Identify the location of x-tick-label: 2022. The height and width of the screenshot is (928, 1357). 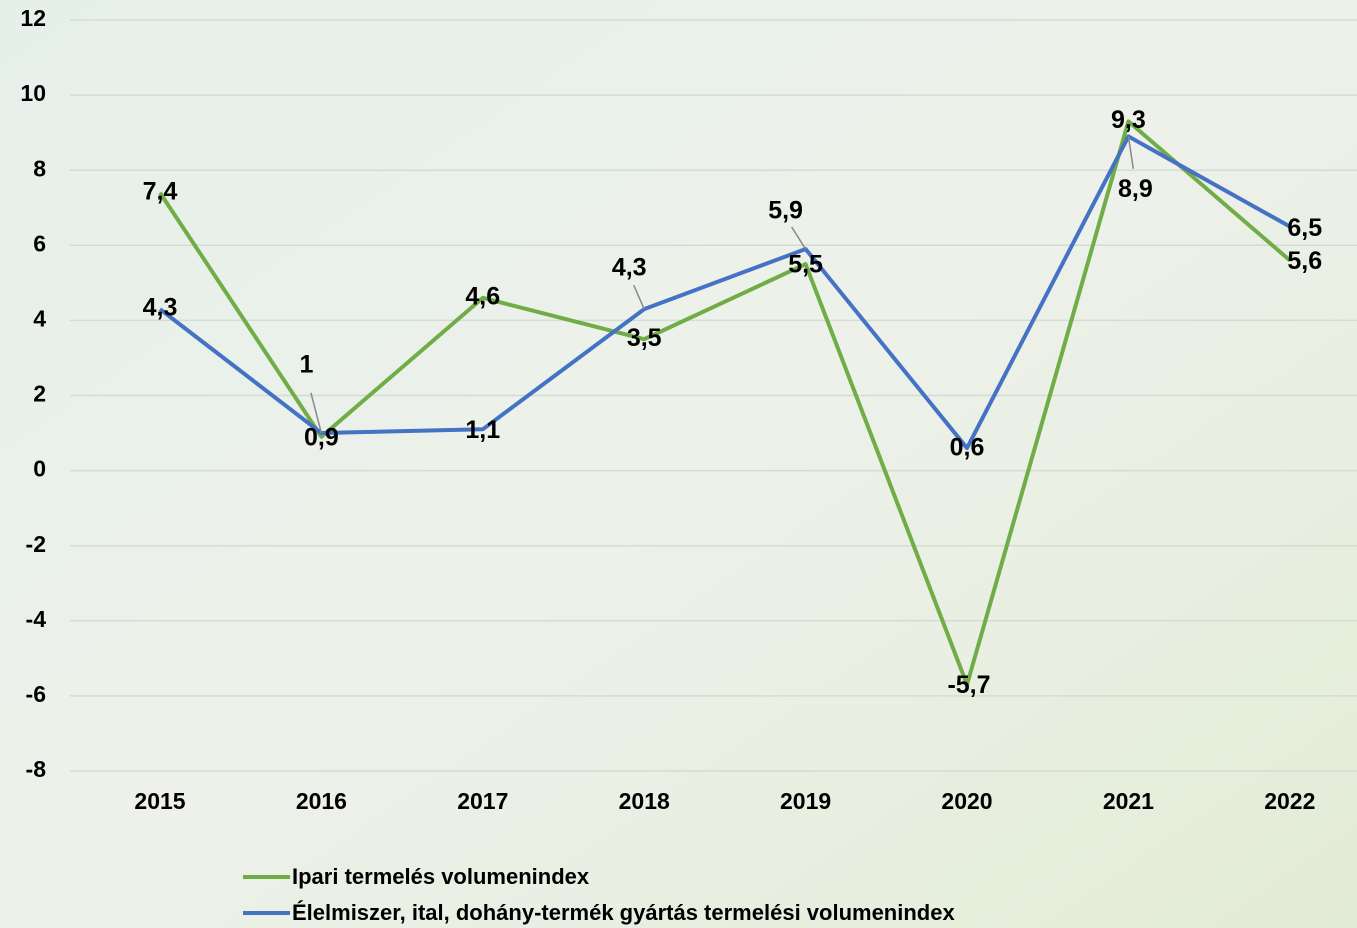
(1289, 801).